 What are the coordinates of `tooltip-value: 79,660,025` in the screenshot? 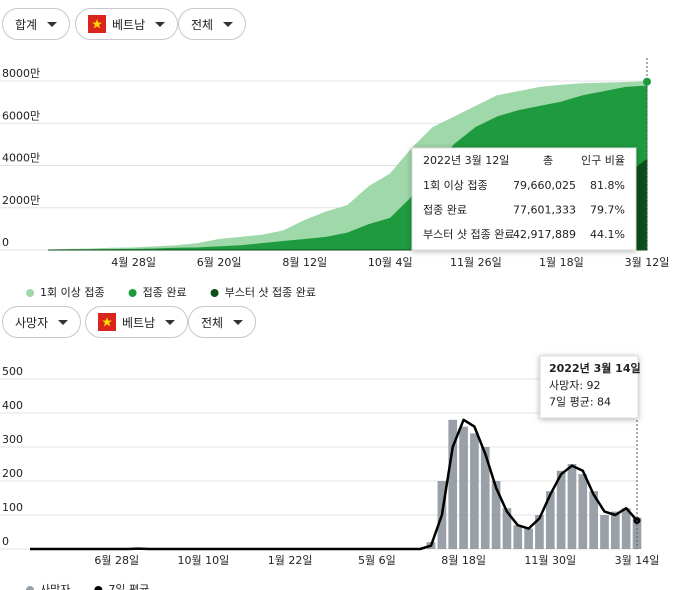 It's located at (544, 185).